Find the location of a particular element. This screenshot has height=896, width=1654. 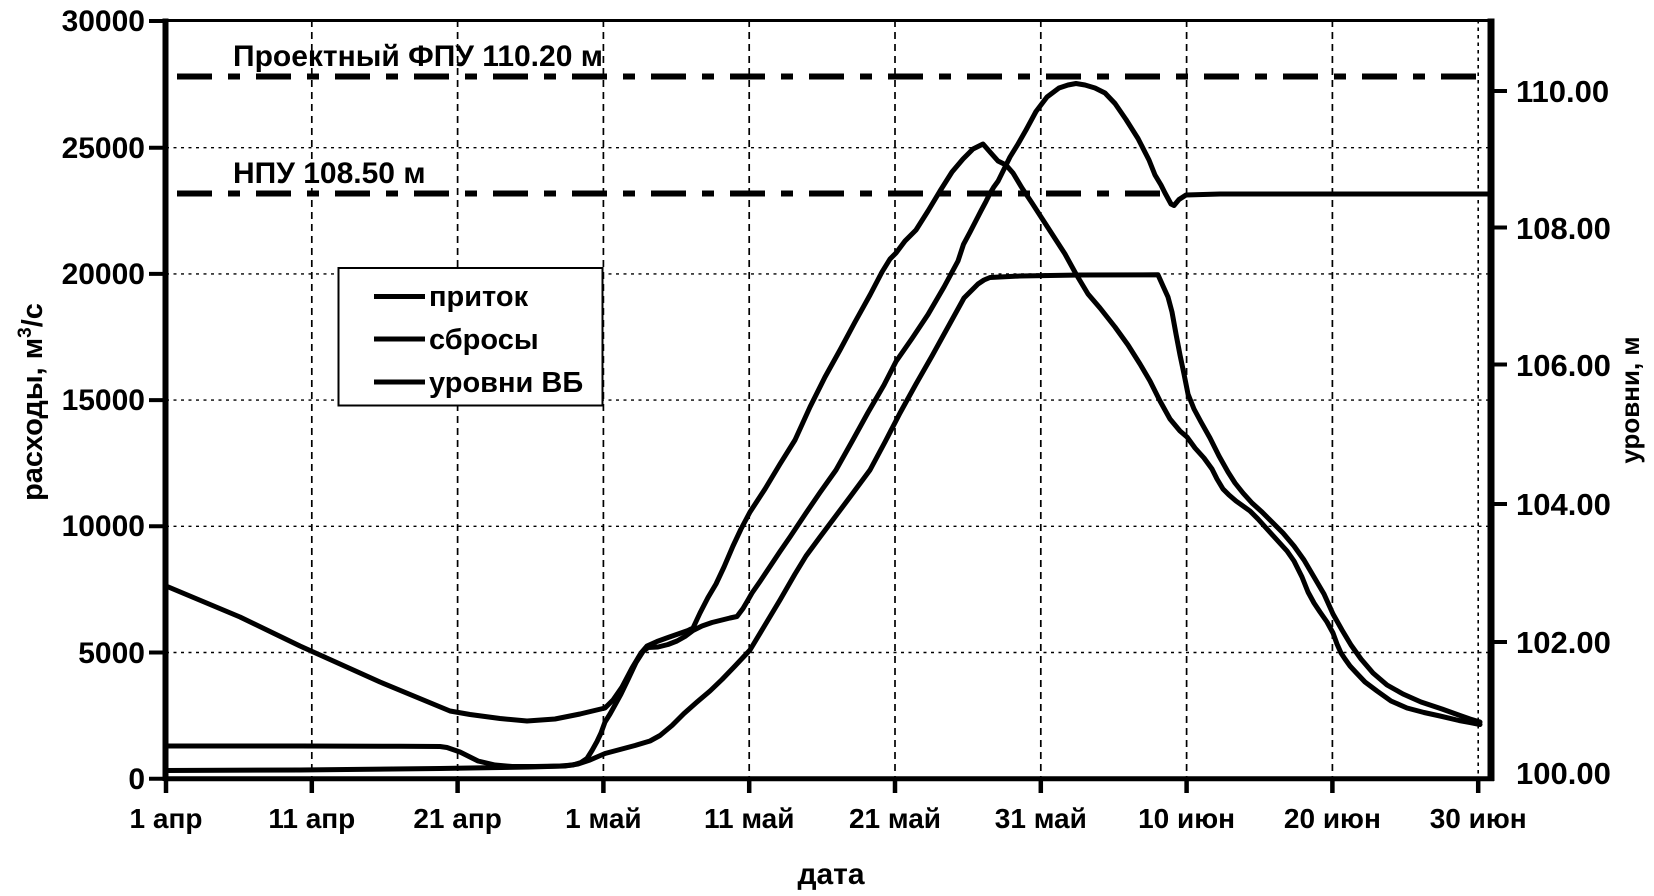

svg-text: 110.00 is located at coordinates (1562, 91).